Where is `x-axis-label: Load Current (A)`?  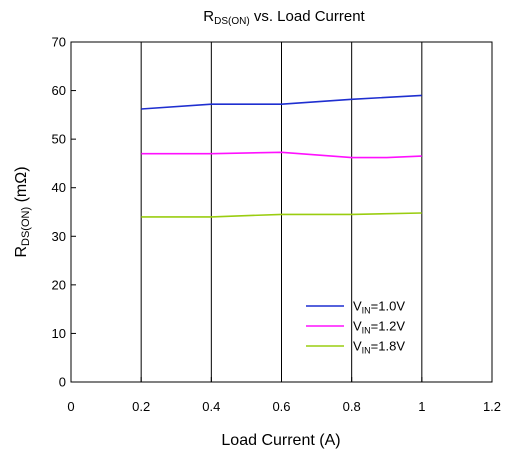 x-axis-label: Load Current (A) is located at coordinates (280, 440).